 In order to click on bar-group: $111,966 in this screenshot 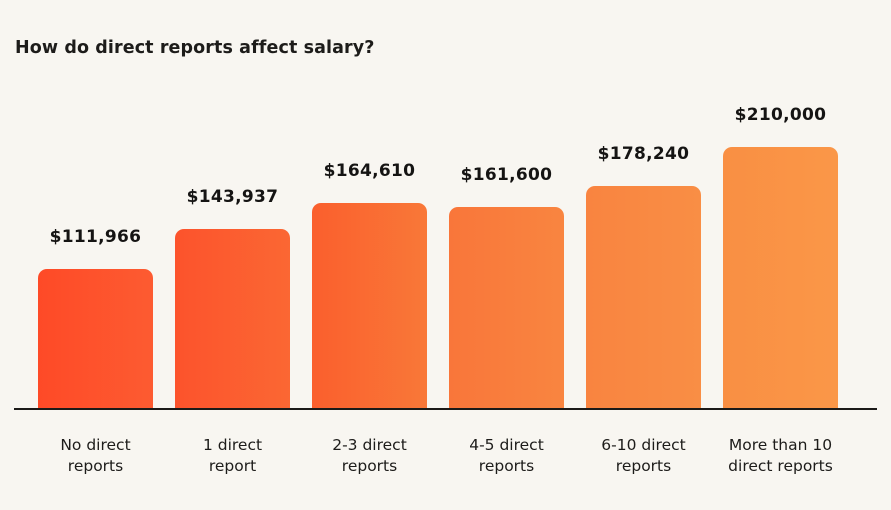, I will do `click(95, 317)`.